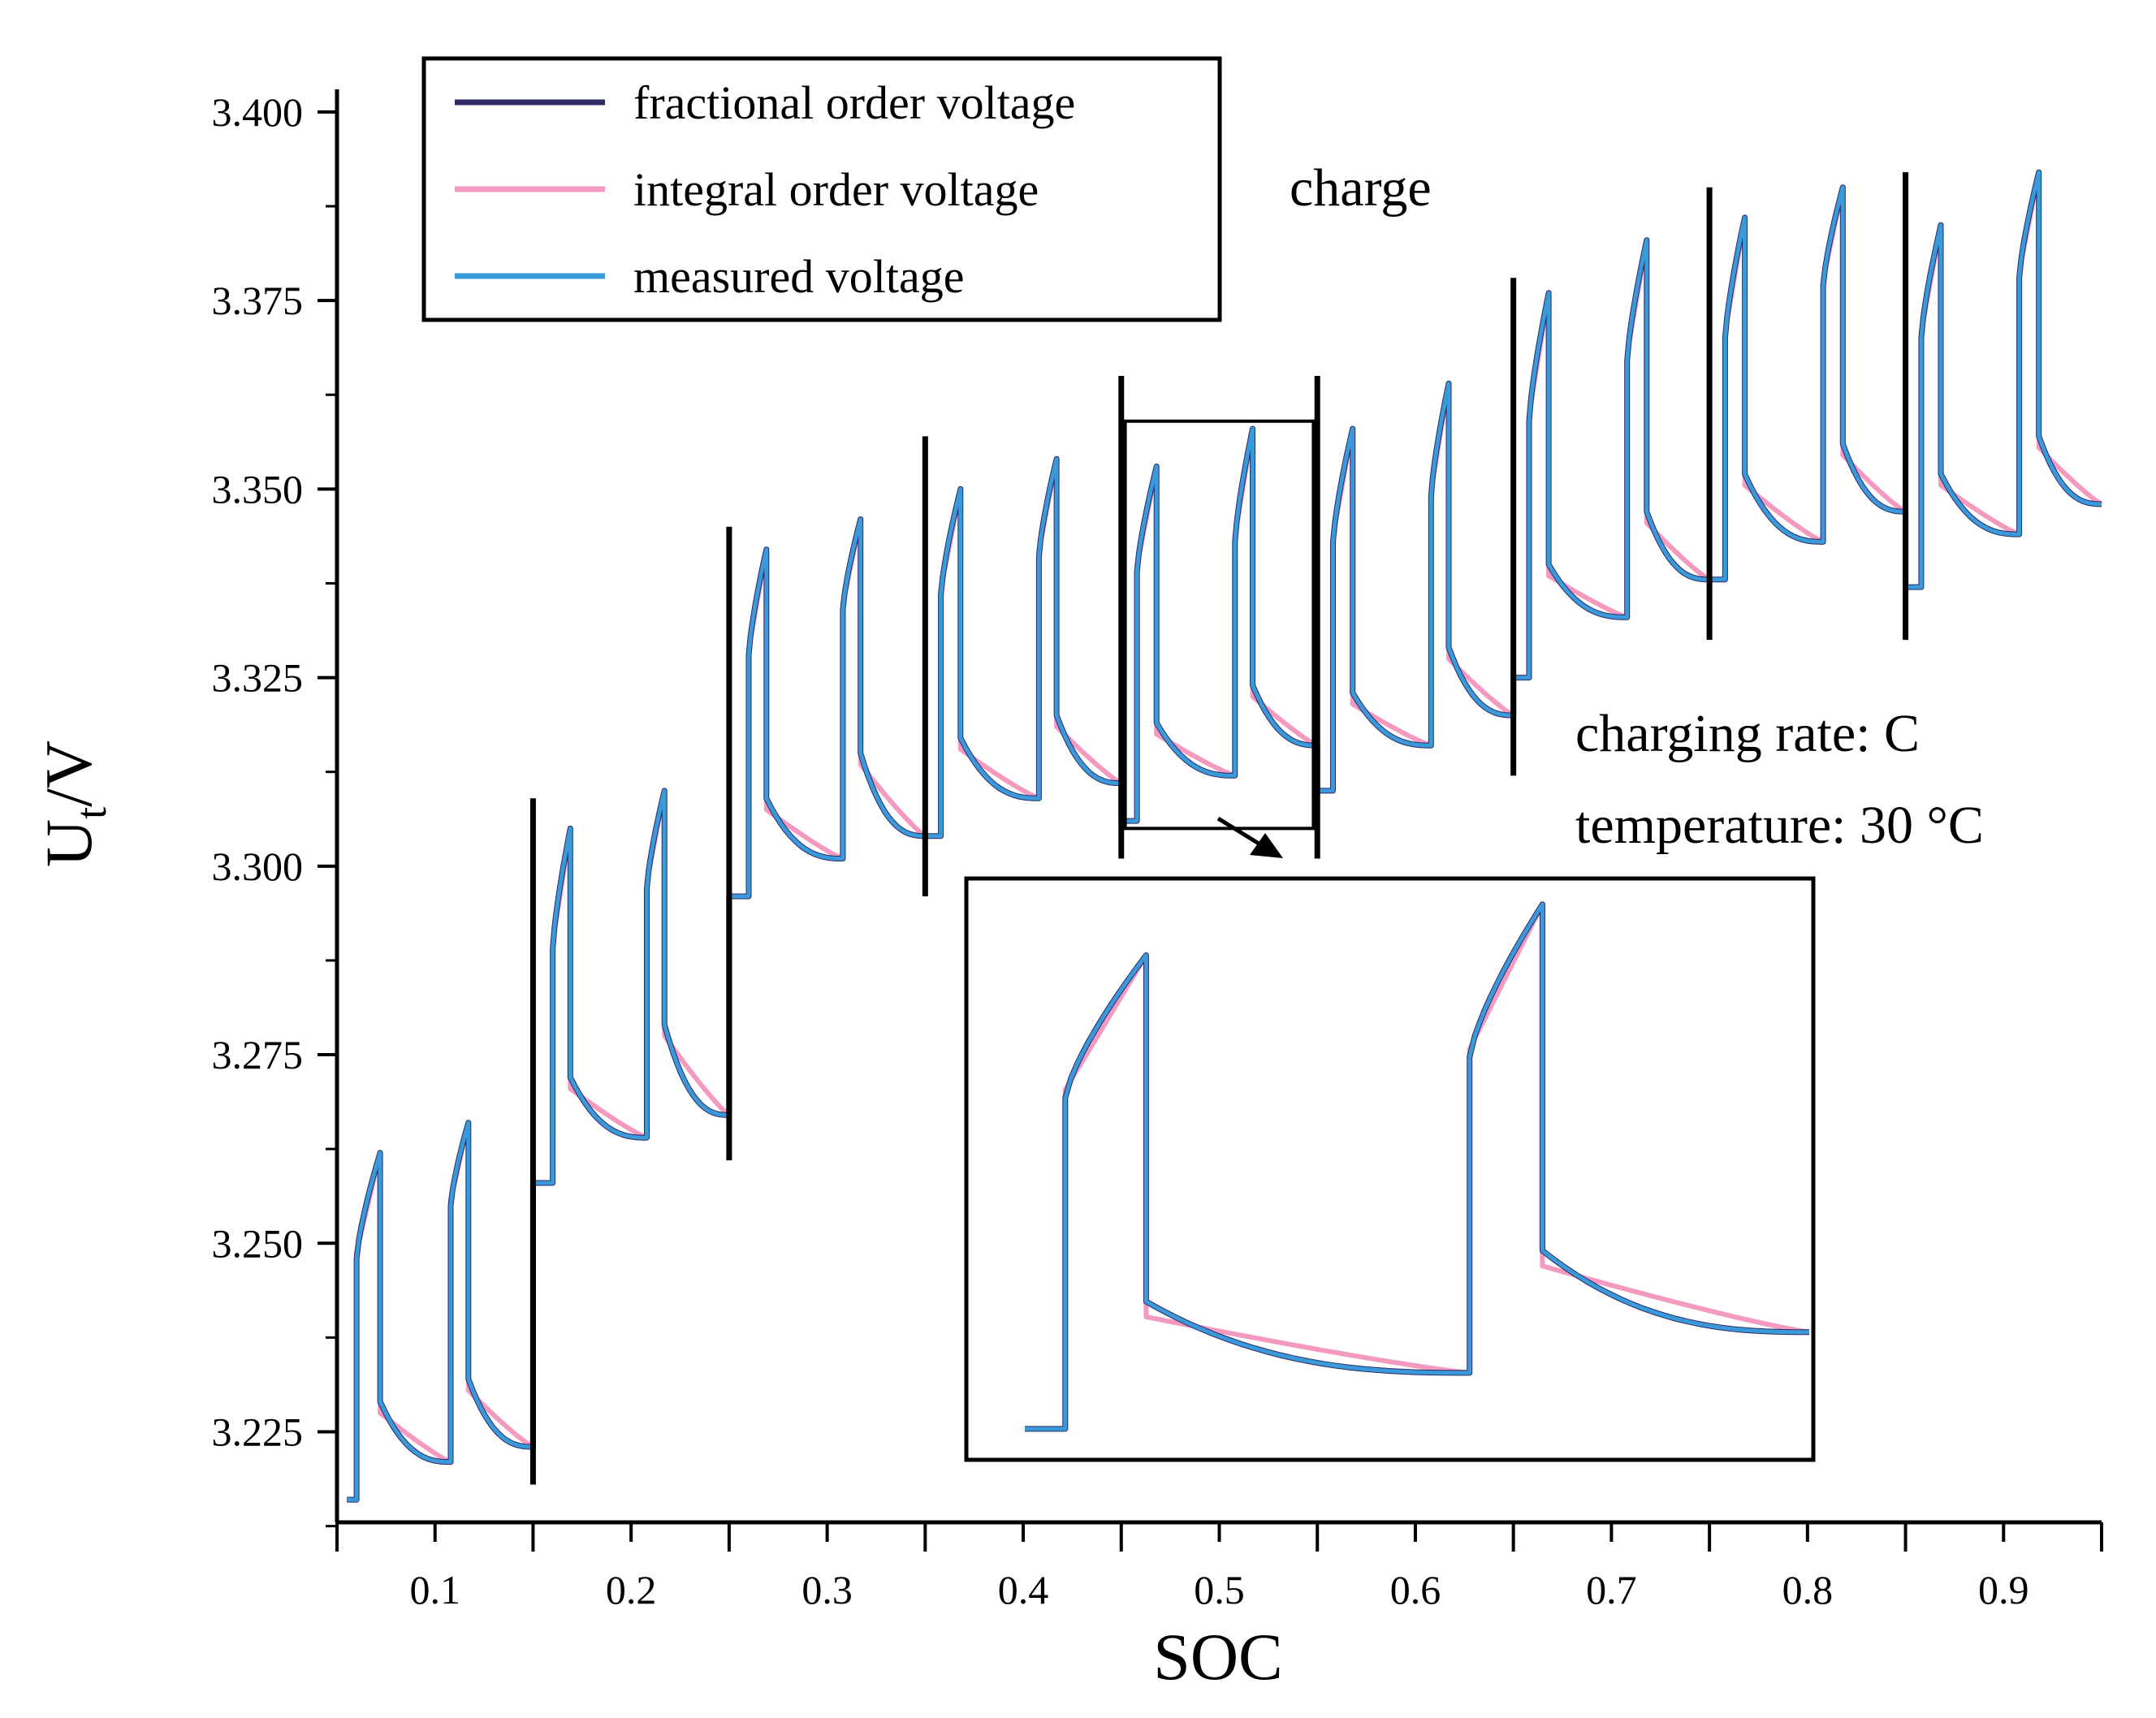 This screenshot has width=2156, height=1718. What do you see at coordinates (1779, 825) in the screenshot?
I see `annotation-temperature: temperature: 30 °C` at bounding box center [1779, 825].